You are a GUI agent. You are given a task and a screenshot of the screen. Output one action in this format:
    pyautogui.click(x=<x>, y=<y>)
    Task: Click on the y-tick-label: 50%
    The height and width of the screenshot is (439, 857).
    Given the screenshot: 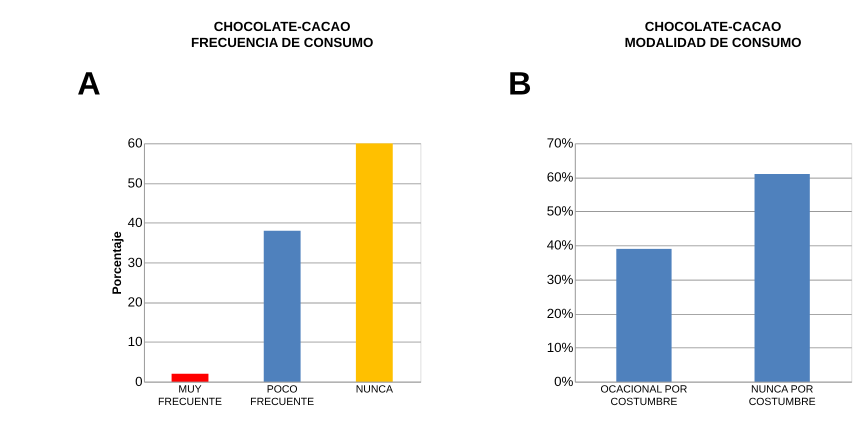 What is the action you would take?
    pyautogui.click(x=560, y=211)
    